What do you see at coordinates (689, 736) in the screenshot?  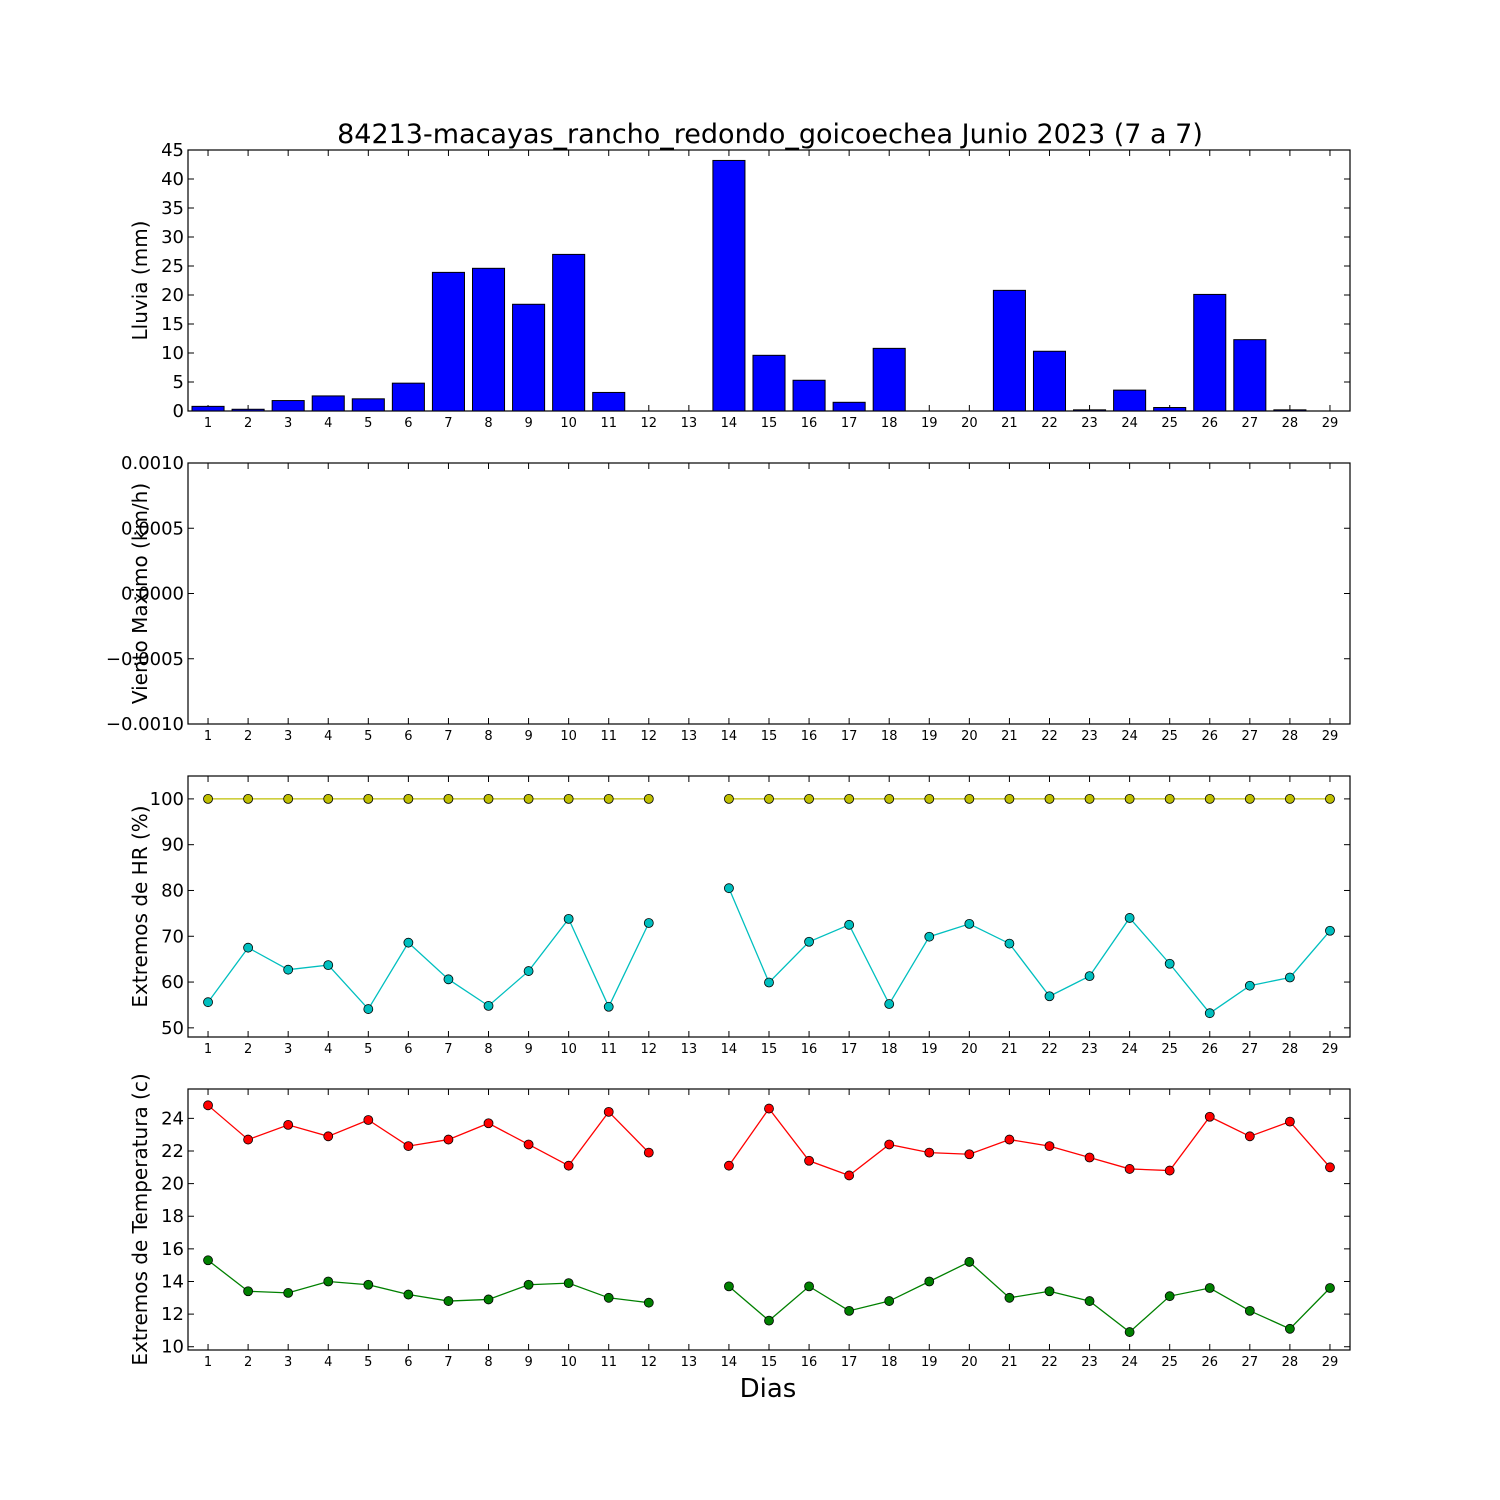 I see `panel-wind-xtick-label: 13` at bounding box center [689, 736].